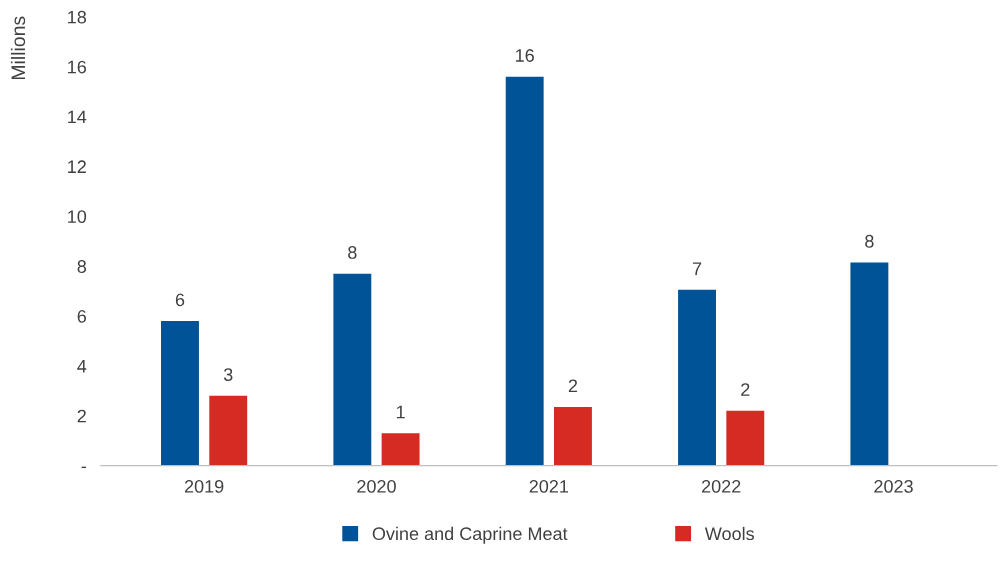 The image size is (1007, 561). Describe the element at coordinates (82, 366) in the screenshot. I see `y-tick-label: 4` at that location.